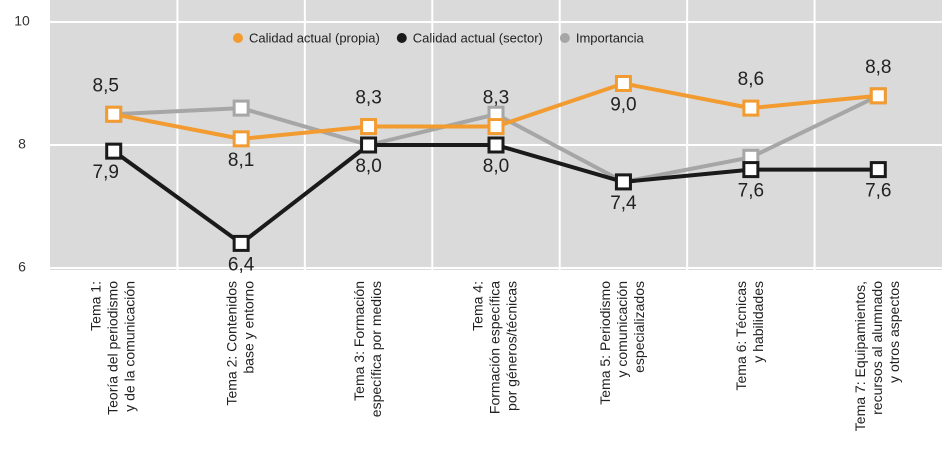 The height and width of the screenshot is (463, 942). What do you see at coordinates (495, 347) in the screenshot?
I see `x-tick-label: Formación específica` at bounding box center [495, 347].